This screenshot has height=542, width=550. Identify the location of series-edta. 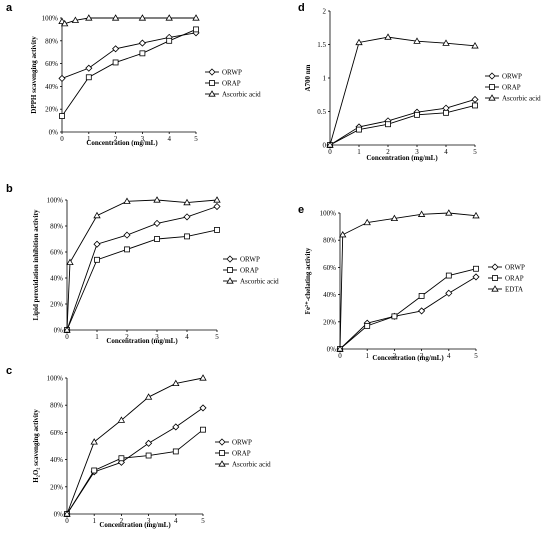
(408, 280).